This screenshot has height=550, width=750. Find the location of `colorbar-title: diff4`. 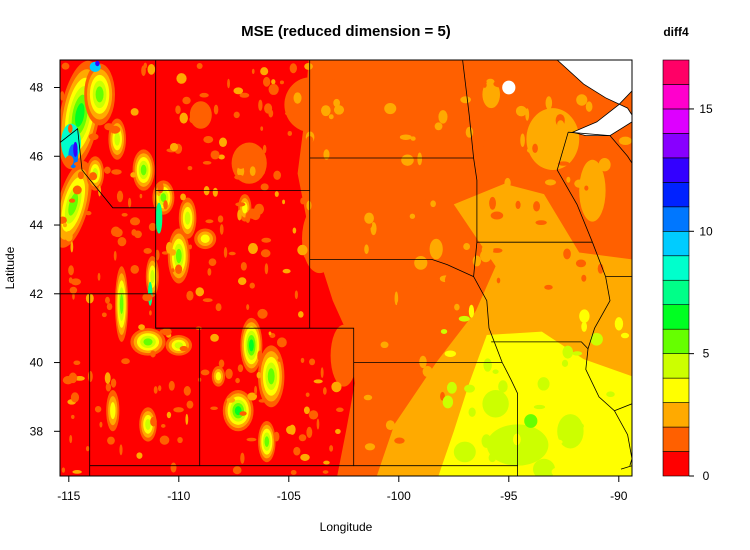

colorbar-title: diff4 is located at coordinates (676, 32).